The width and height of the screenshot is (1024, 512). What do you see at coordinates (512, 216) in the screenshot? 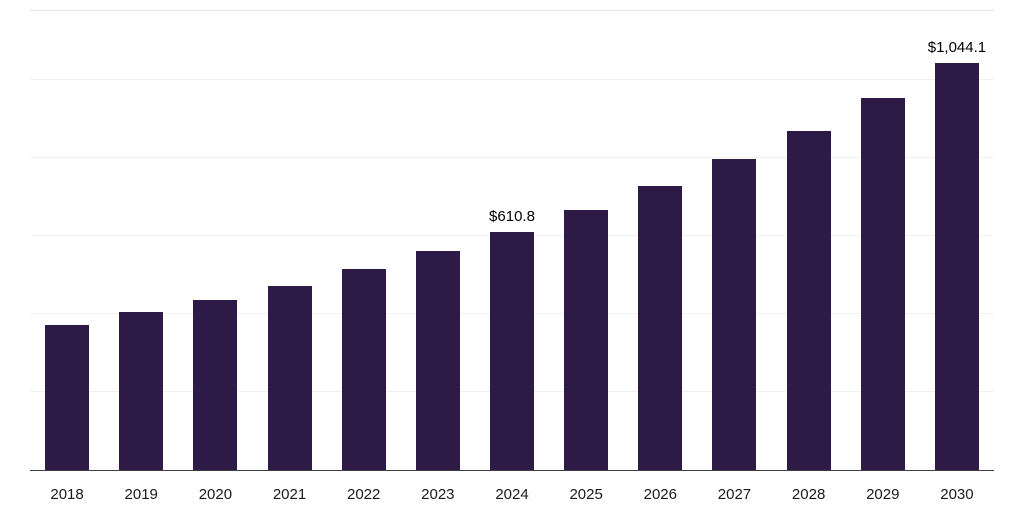
I see `bar-value-label-2024: $610.8` at bounding box center [512, 216].